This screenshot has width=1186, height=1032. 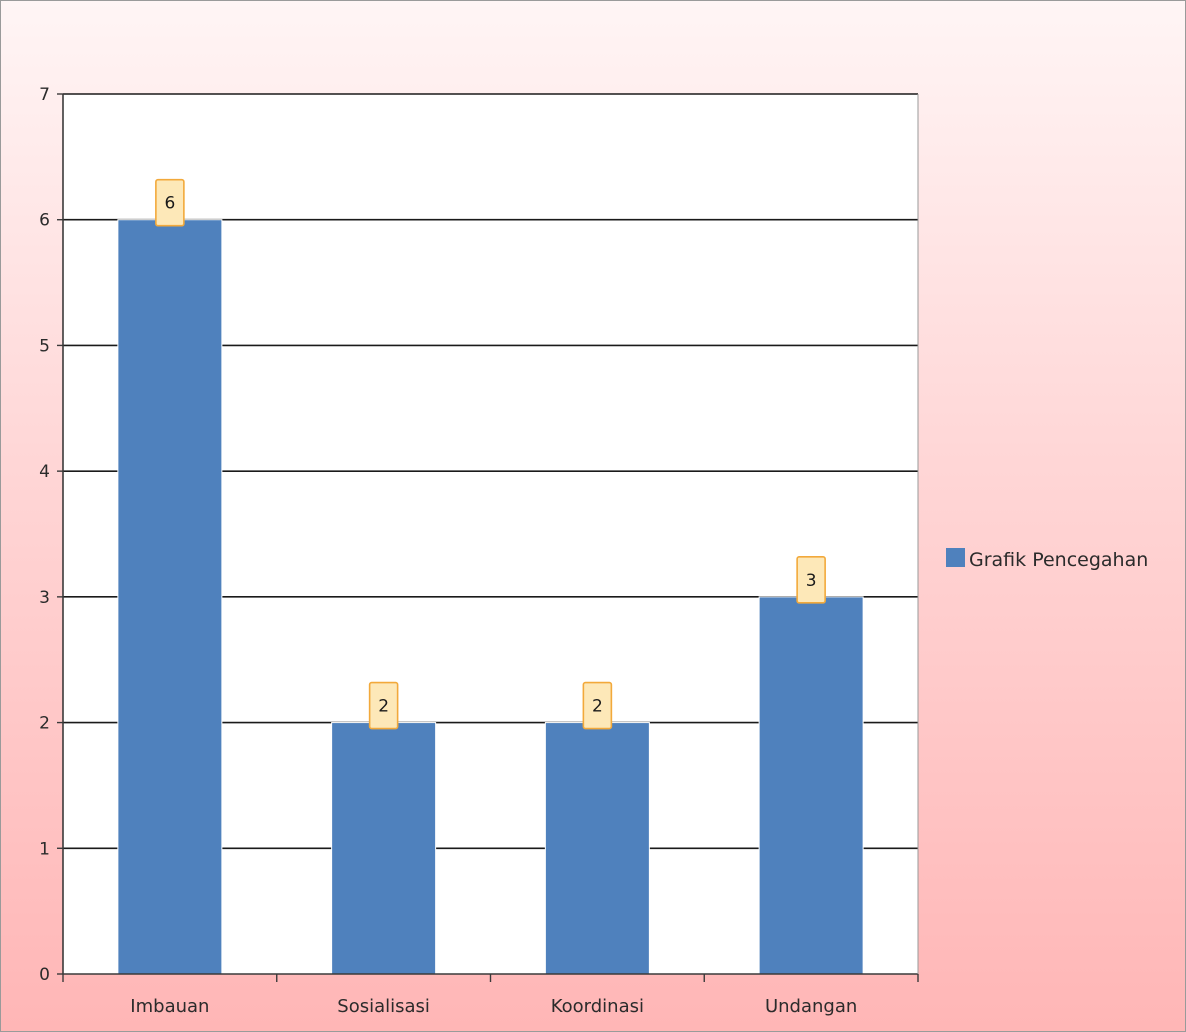 What do you see at coordinates (44, 95) in the screenshot?
I see `y-tick-label: 7` at bounding box center [44, 95].